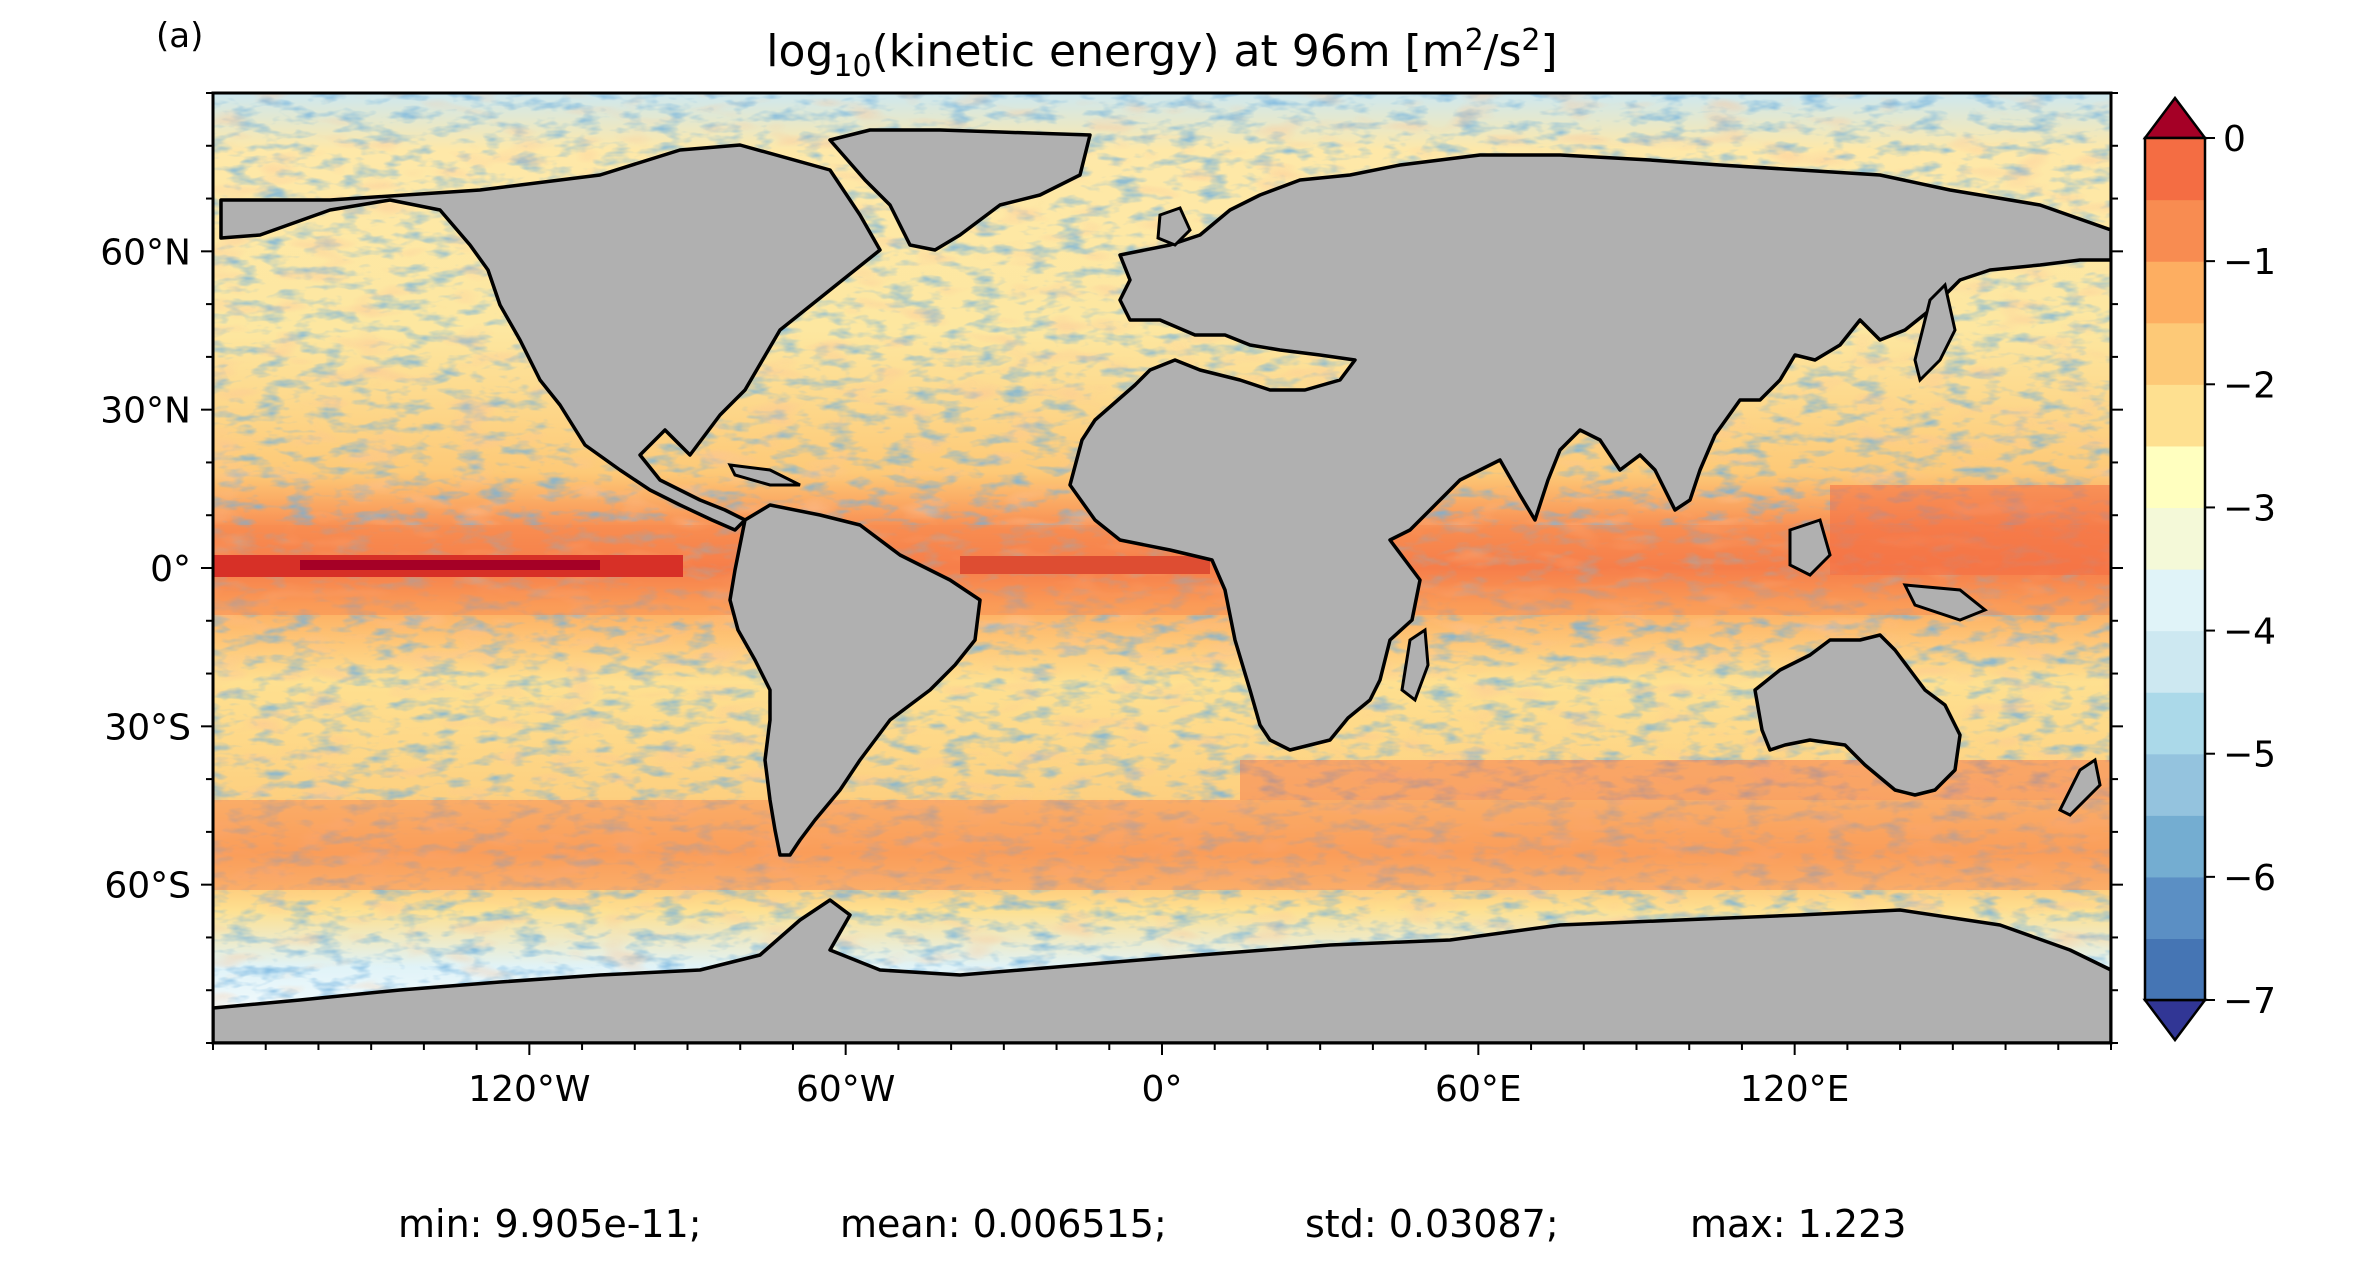  Describe the element at coordinates (1085, 565) in the screenshot. I see `equatorial-current-atlantic` at that location.